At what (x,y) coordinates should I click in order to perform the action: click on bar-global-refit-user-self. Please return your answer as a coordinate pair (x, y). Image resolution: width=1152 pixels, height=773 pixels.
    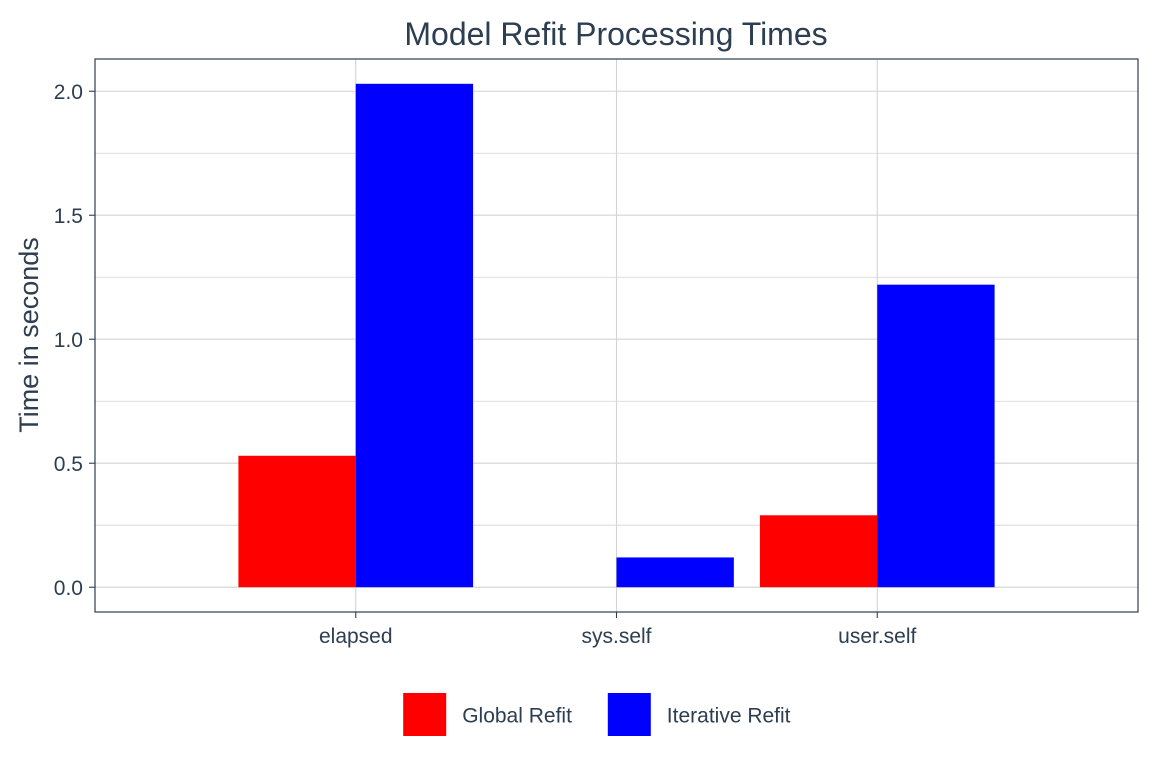
    Looking at the image, I should click on (818, 551).